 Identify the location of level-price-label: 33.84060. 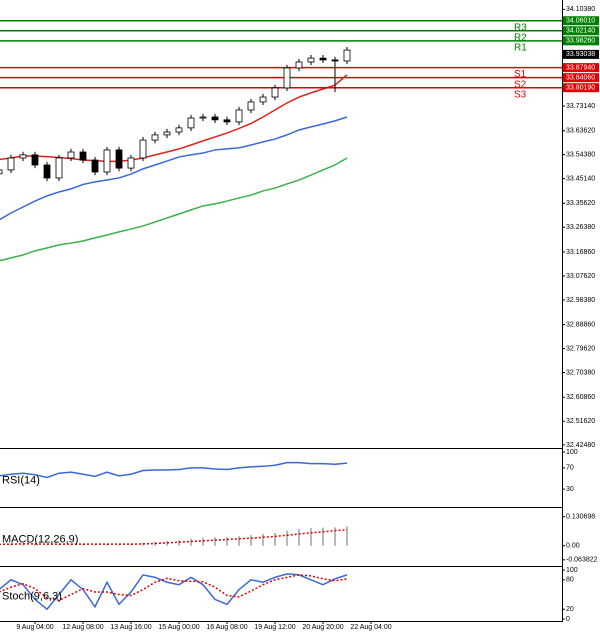
(580, 78).